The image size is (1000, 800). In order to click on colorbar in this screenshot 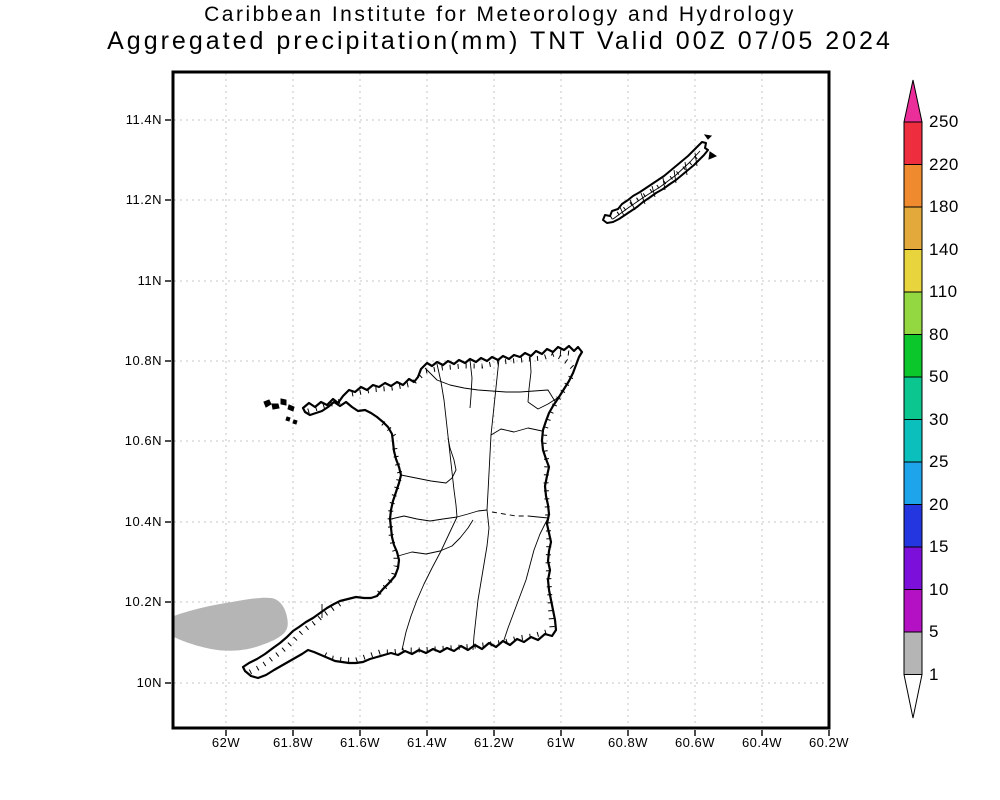, I will do `click(913, 399)`.